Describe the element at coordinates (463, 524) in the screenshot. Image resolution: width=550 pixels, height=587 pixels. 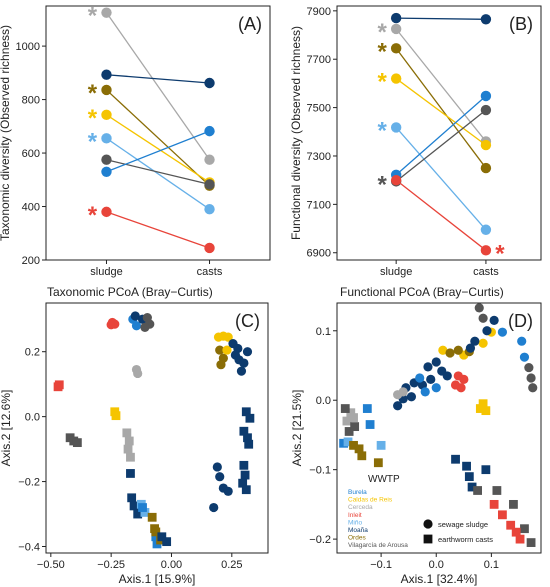
I see `legend-shape-label: sewage sludge` at that location.